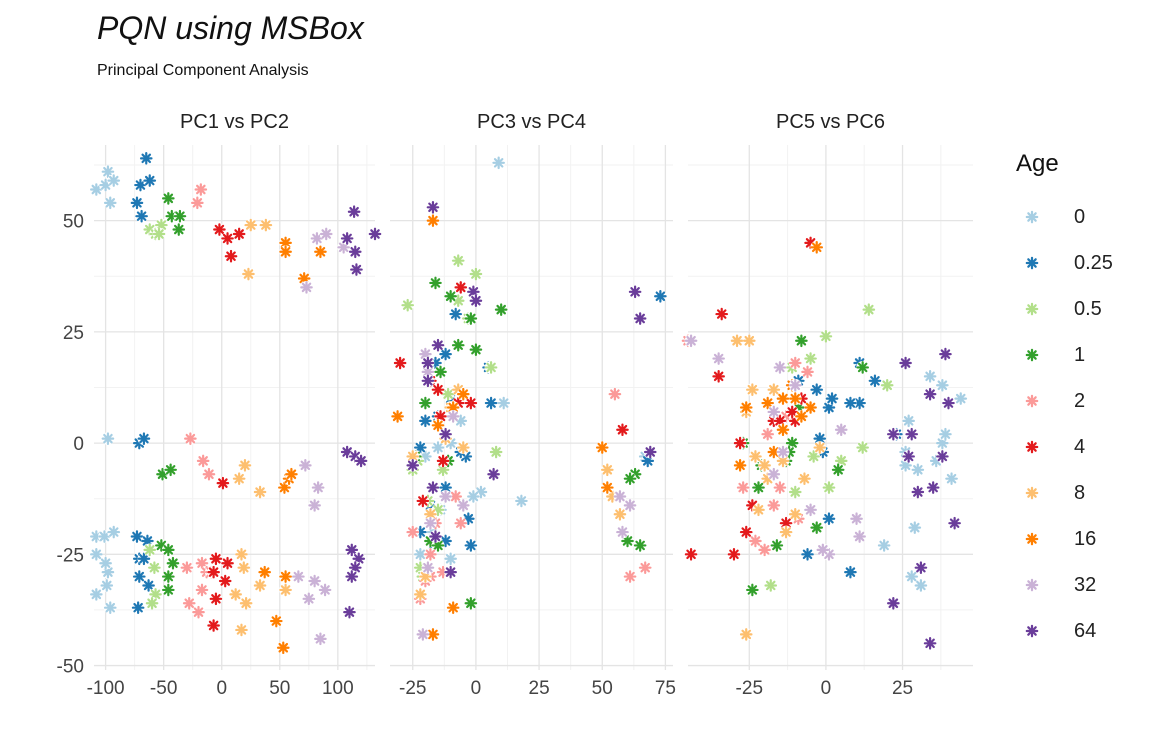 The height and width of the screenshot is (748, 1152). I want to click on legend-item: 8, so click(1064, 493).